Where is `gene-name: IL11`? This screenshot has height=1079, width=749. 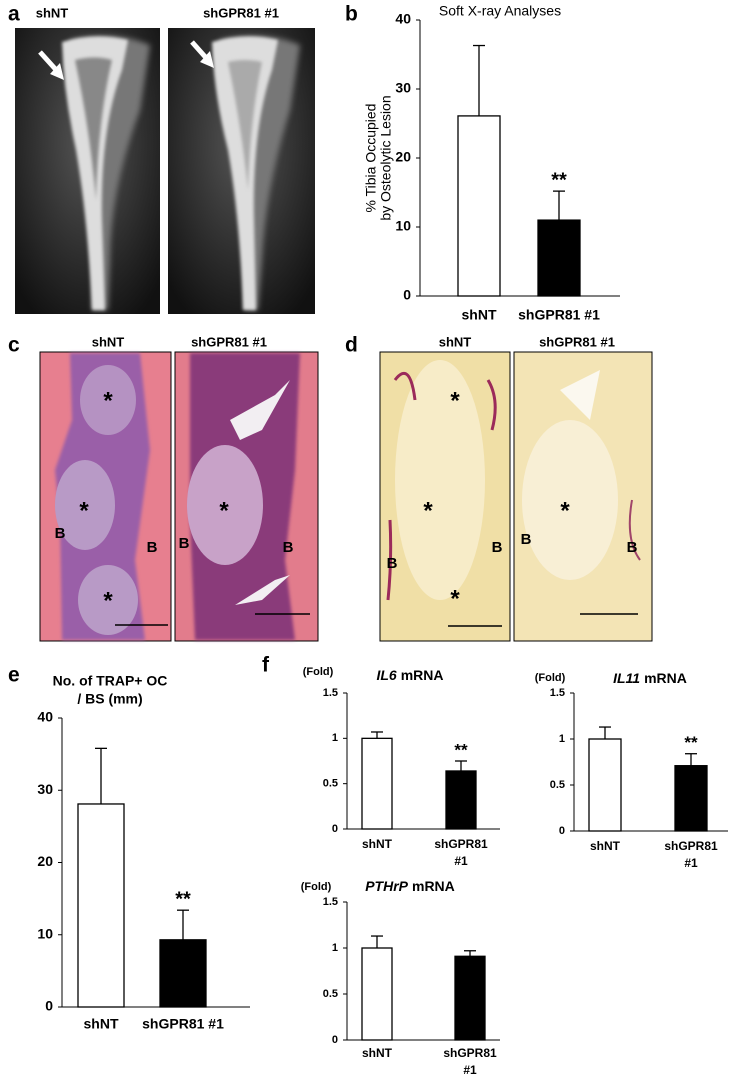 gene-name: IL11 is located at coordinates (626, 678).